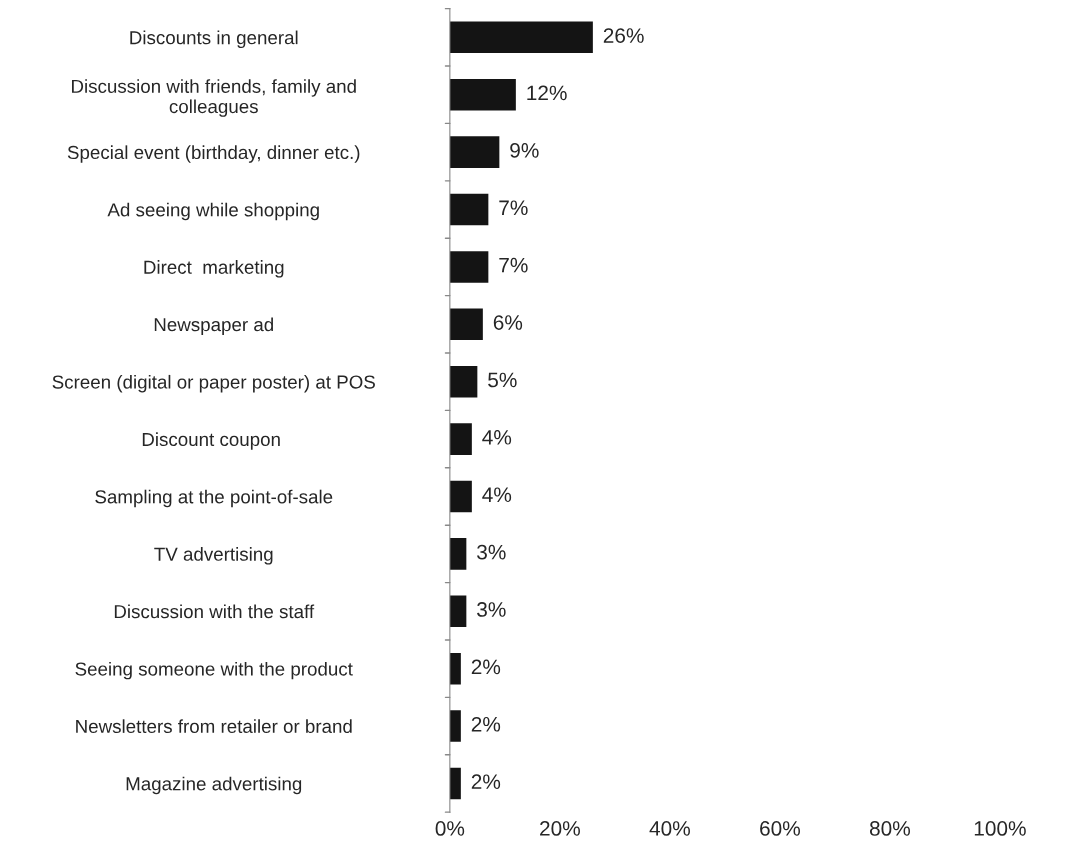 This screenshot has height=864, width=1066. What do you see at coordinates (213, 211) in the screenshot?
I see `y-tick-label: Ad seeing while shopping` at bounding box center [213, 211].